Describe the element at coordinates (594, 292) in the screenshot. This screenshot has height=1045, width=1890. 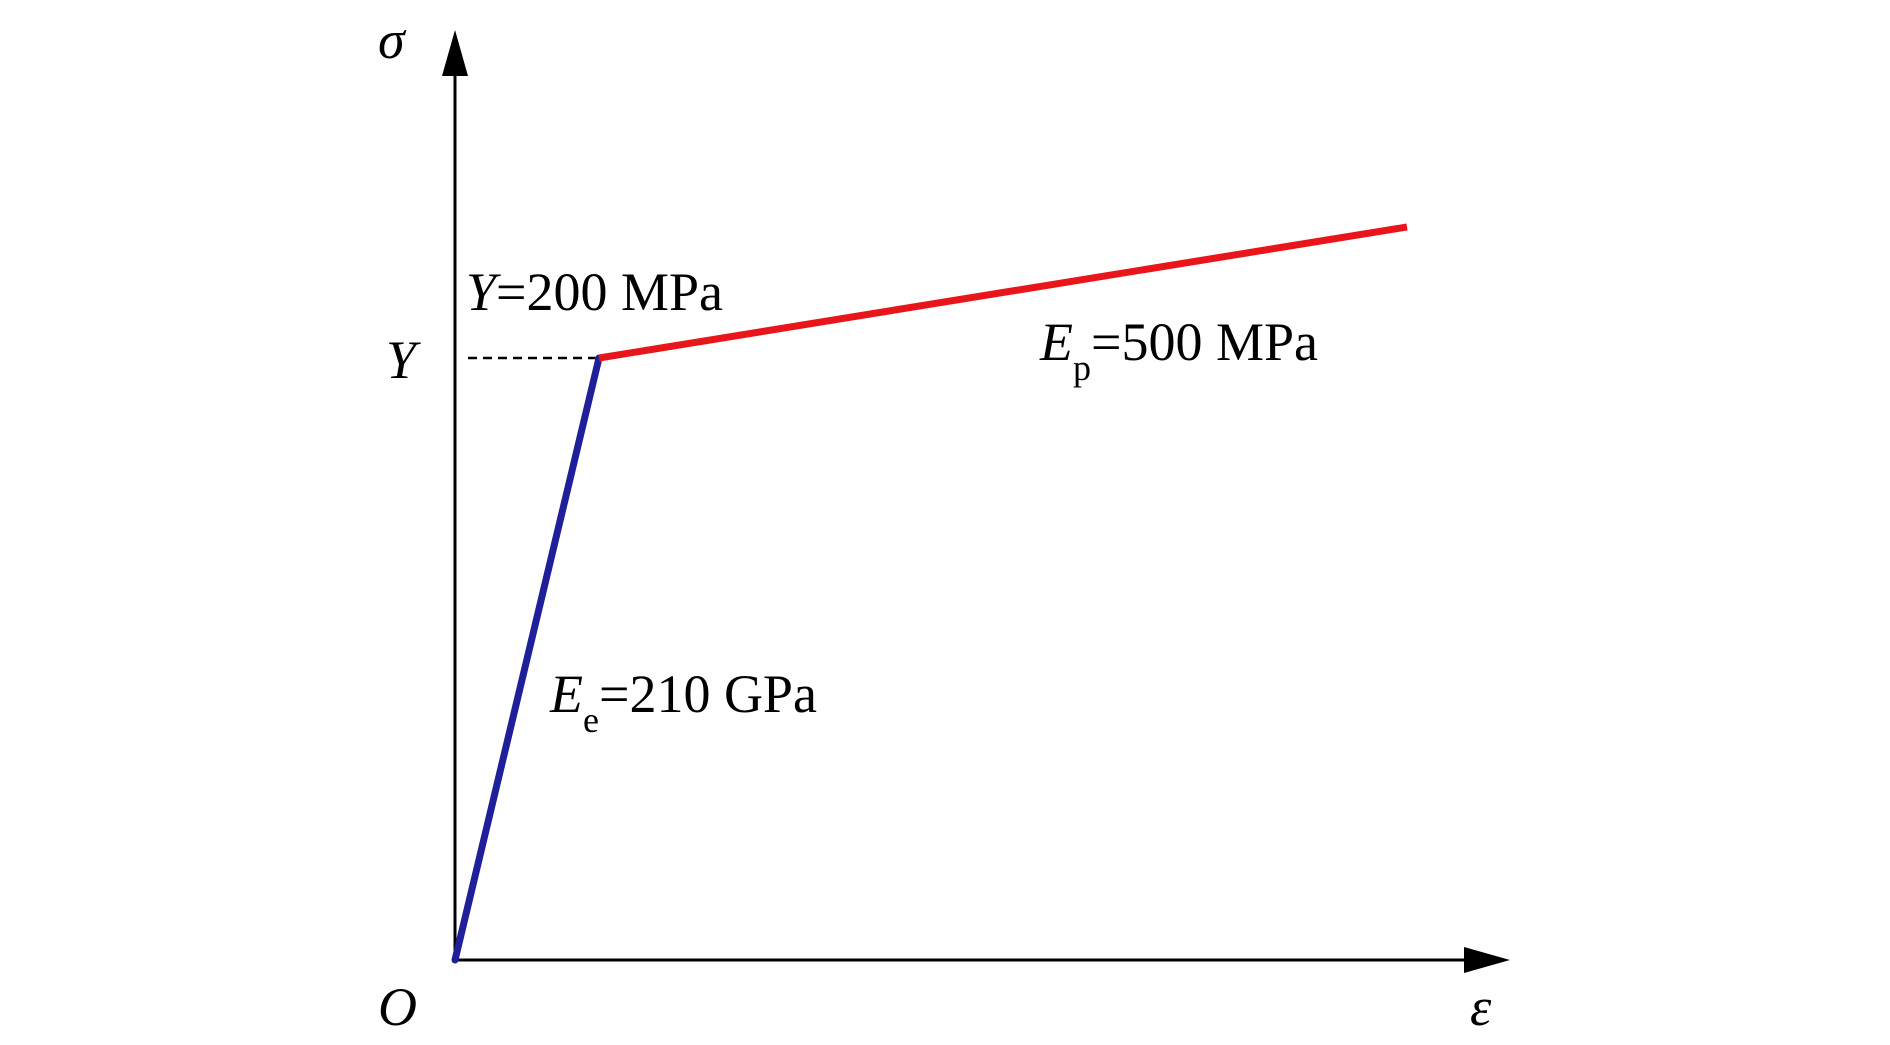
I see `yield-annotation: Y=200 MPa` at that location.